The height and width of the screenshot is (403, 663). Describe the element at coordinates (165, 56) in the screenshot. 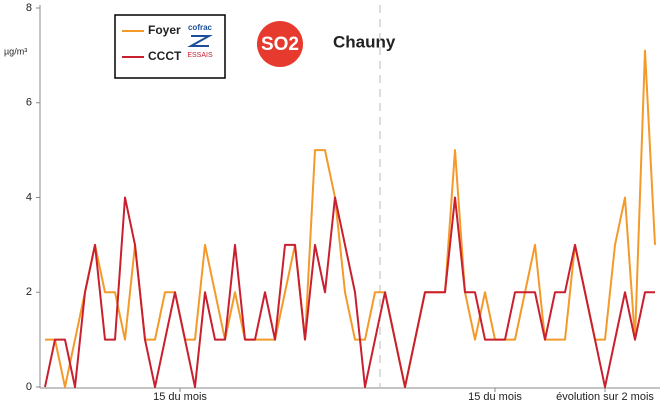

I see `legend-label: CCCT` at that location.